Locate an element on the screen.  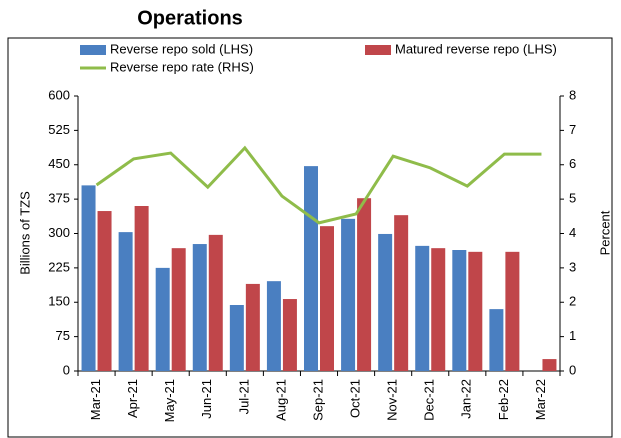
y-tick-label: 75 is located at coordinates (63, 335).